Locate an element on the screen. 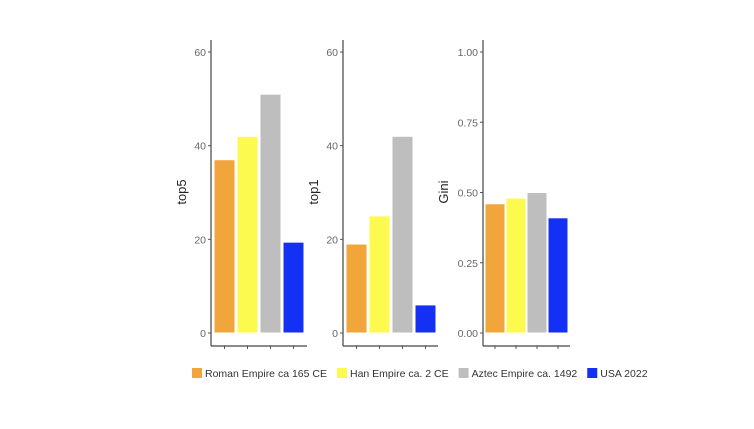  legend-label: Han Empire ca. 2 CE is located at coordinates (399, 374).